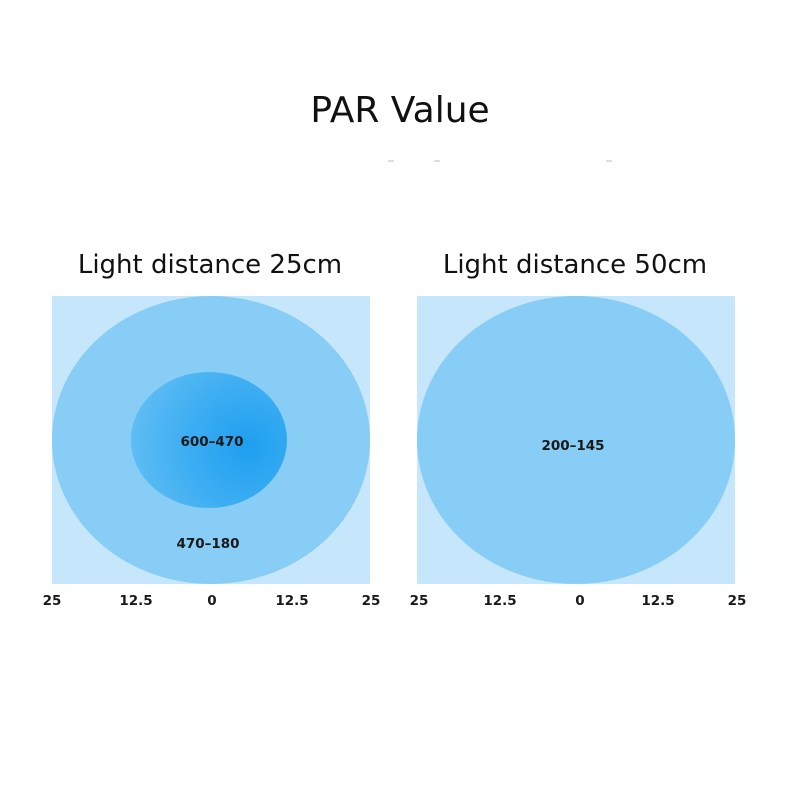 This screenshot has height=800, width=800. I want to click on inner-zone-label: 600–470, so click(212, 442).